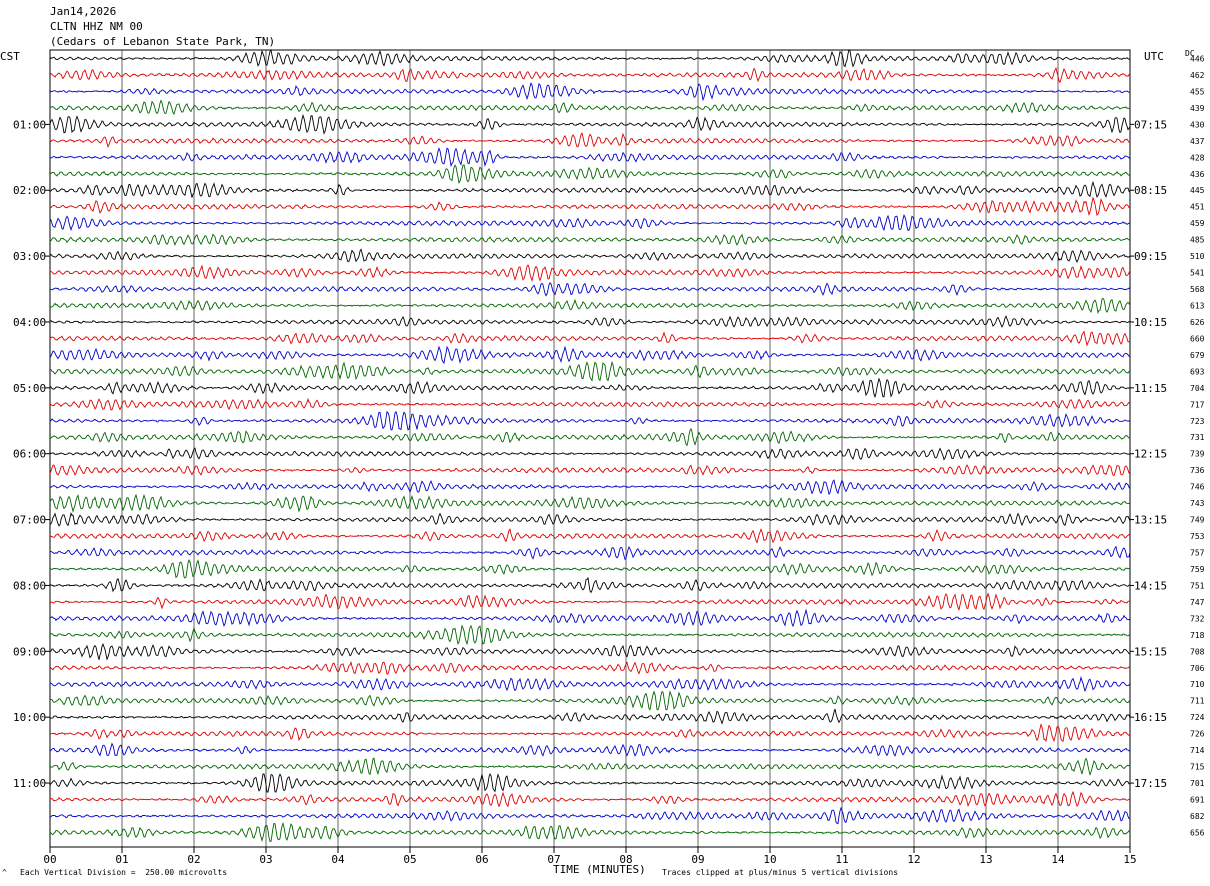 The image size is (1210, 886). What do you see at coordinates (1197, 355) in the screenshot?
I see `dc-offset-label: 679` at bounding box center [1197, 355].